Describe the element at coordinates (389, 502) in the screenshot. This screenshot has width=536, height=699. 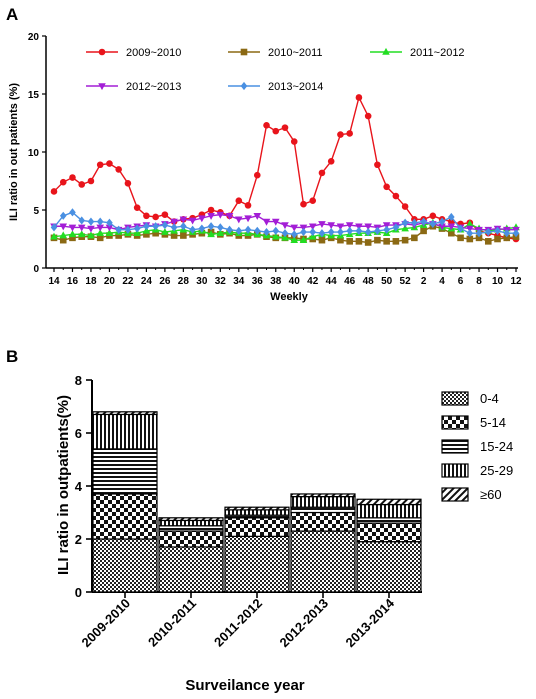
I see `bar-segment-60-2013-2014` at that location.